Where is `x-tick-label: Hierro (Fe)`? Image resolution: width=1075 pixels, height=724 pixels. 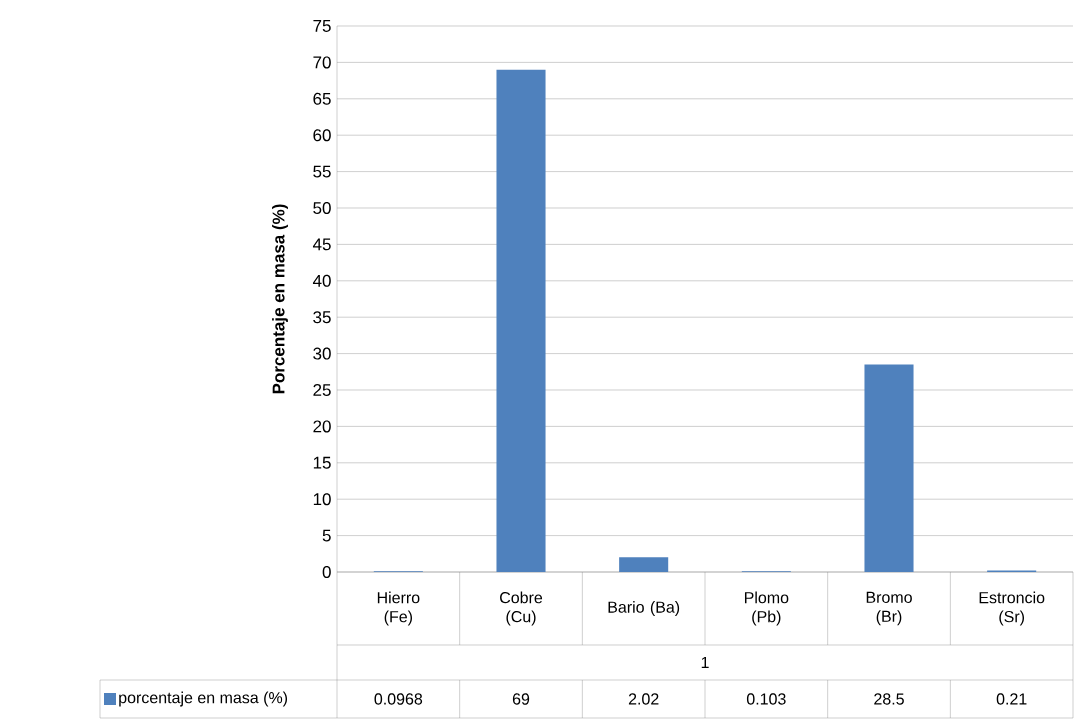
x-tick-label: Hierro (Fe) is located at coordinates (398, 608).